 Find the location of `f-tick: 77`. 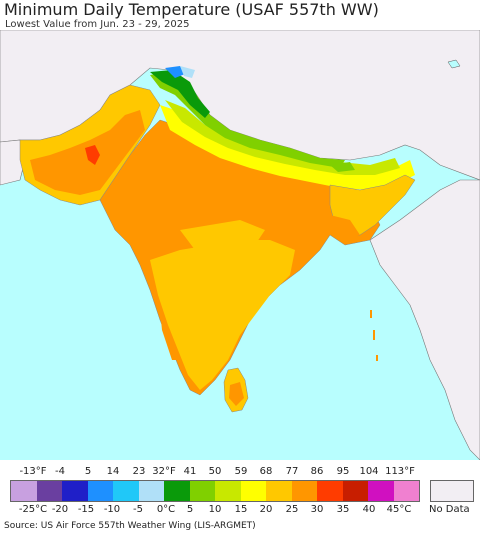

f-tick: 77 is located at coordinates (292, 471).